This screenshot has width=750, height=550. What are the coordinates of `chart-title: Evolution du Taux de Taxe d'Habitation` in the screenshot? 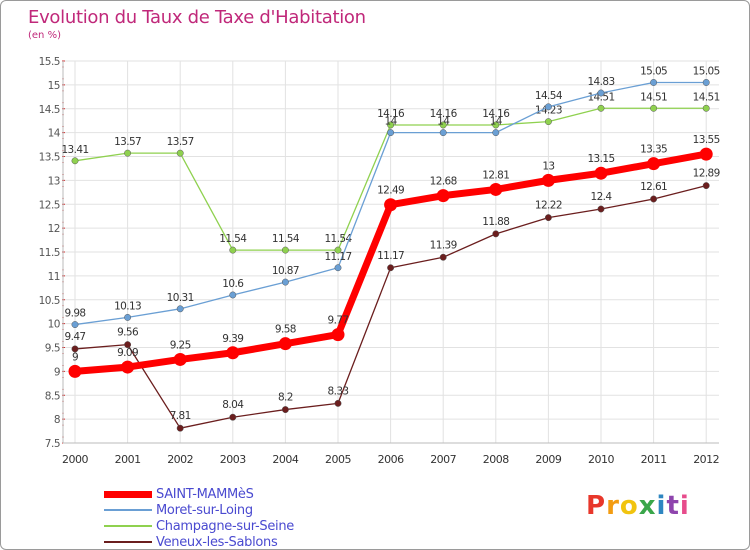 It's located at (197, 17).